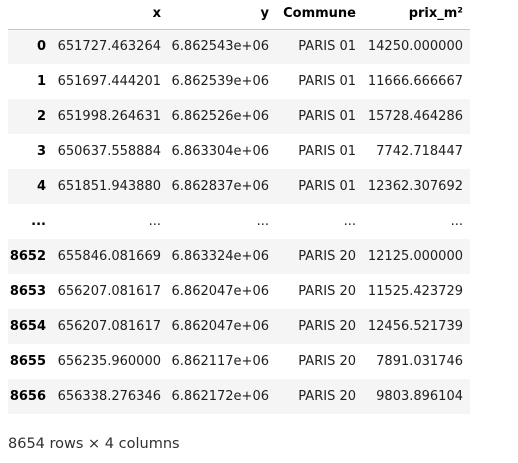 The image size is (518, 463). I want to click on cell-x: 656338.276346, so click(109, 396).